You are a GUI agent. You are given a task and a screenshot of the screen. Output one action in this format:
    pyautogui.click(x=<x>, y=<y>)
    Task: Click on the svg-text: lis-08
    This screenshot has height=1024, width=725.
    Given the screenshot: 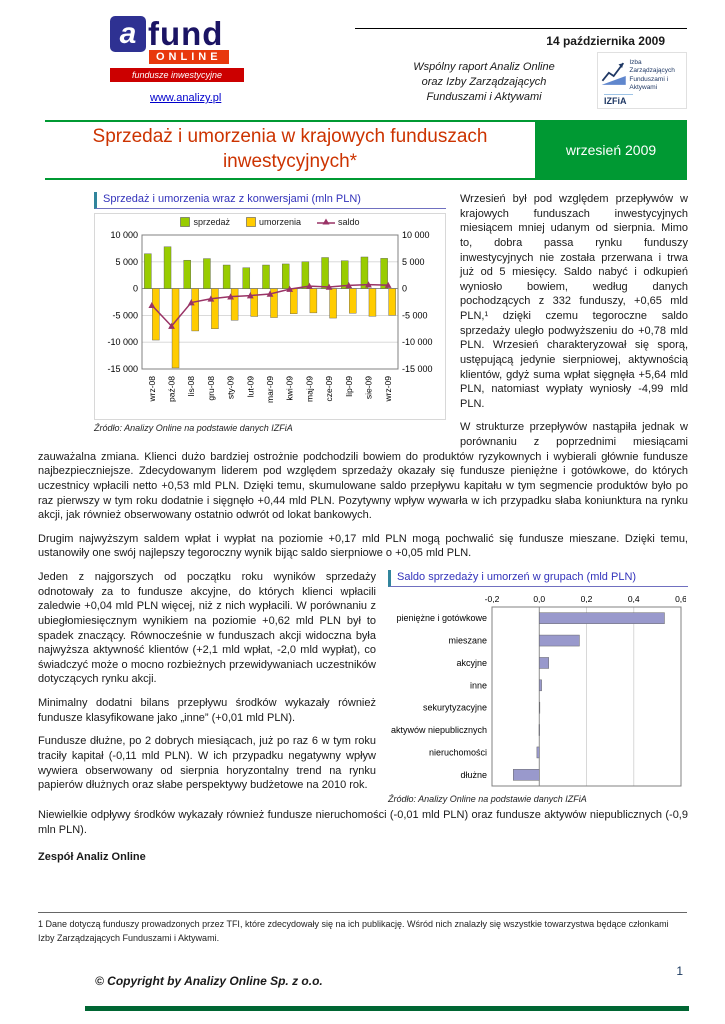 What is the action you would take?
    pyautogui.click(x=191, y=386)
    